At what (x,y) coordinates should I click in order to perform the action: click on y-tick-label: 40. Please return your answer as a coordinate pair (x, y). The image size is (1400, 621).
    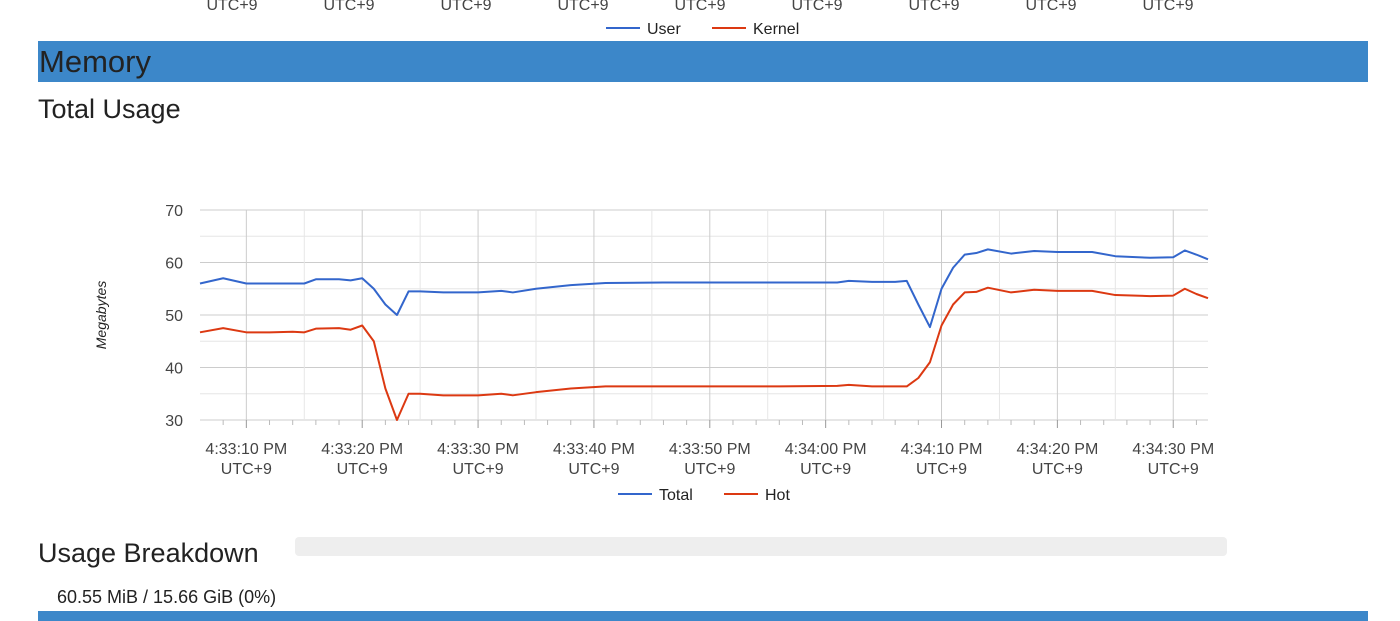
    Looking at the image, I should click on (174, 369).